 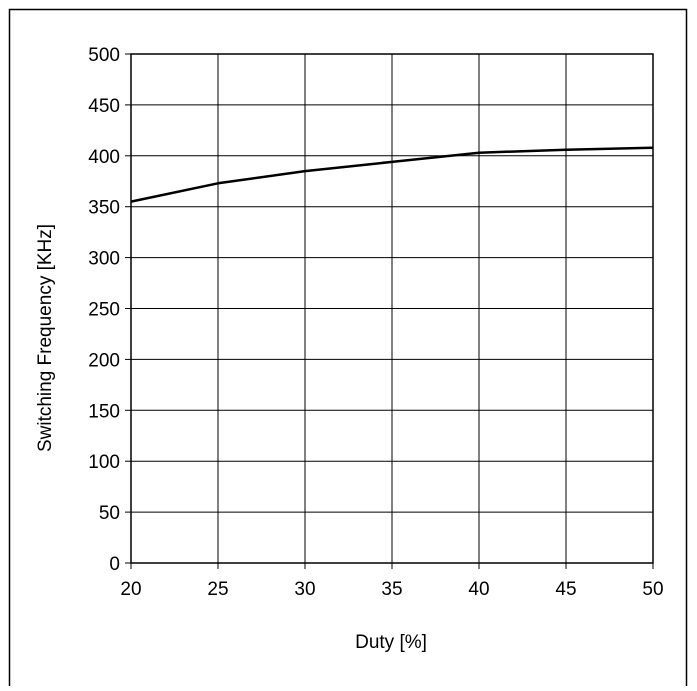 I want to click on y-tick-label: 400, so click(x=104, y=157).